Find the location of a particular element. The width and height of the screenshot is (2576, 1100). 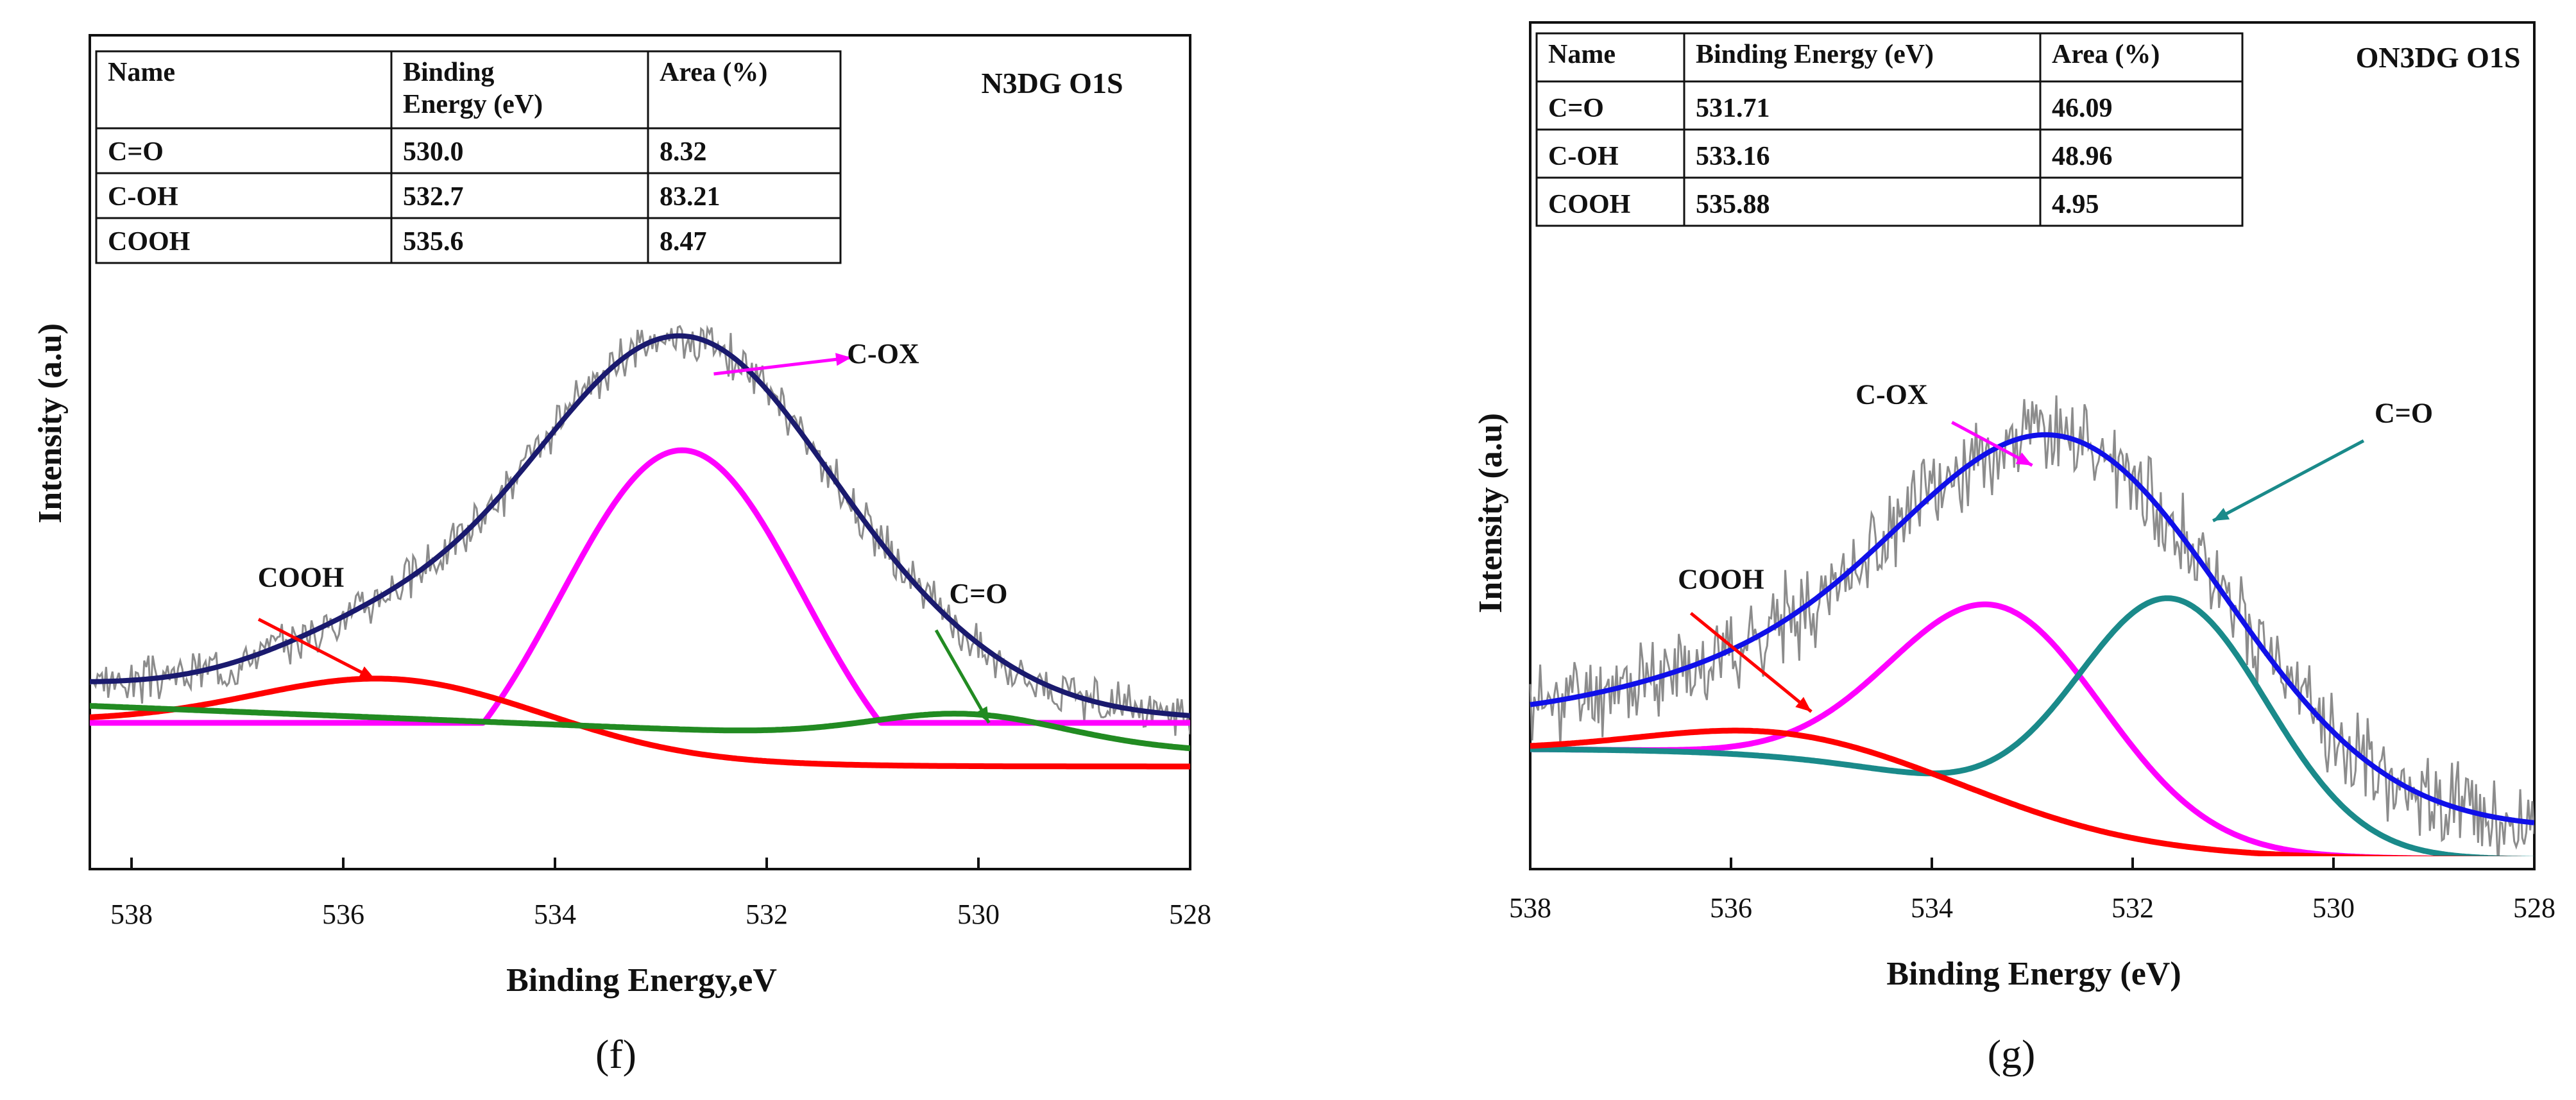

table-cell: 8.32 is located at coordinates (684, 152).